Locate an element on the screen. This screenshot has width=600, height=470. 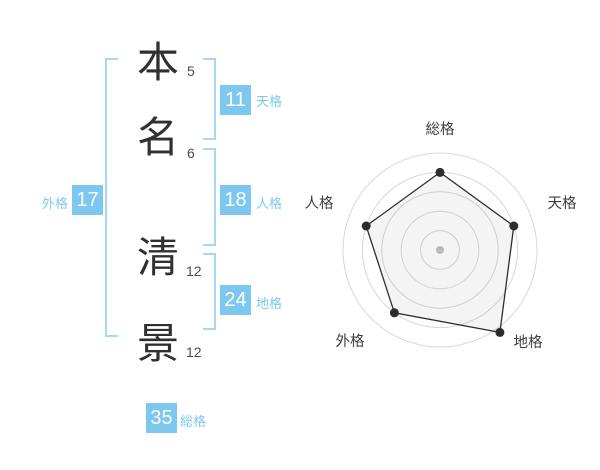
soukaku-value-badge: 35 is located at coordinates (161, 418).